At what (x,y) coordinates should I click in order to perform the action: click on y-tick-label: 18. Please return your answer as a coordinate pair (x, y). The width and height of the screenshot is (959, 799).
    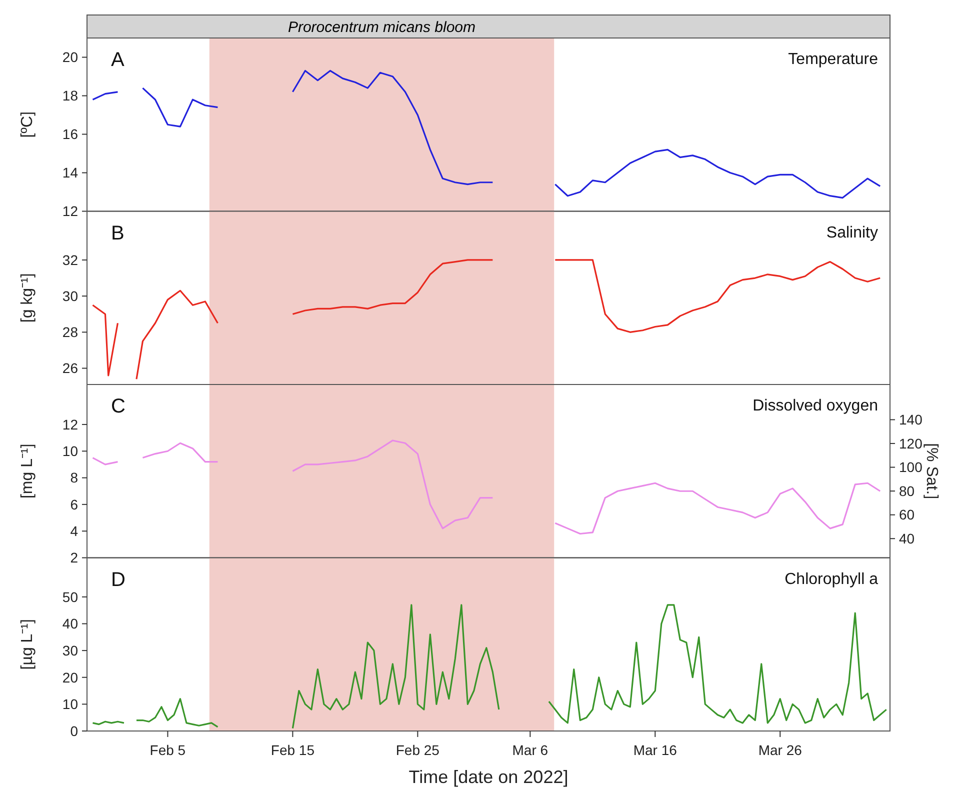
    Looking at the image, I should click on (70, 96).